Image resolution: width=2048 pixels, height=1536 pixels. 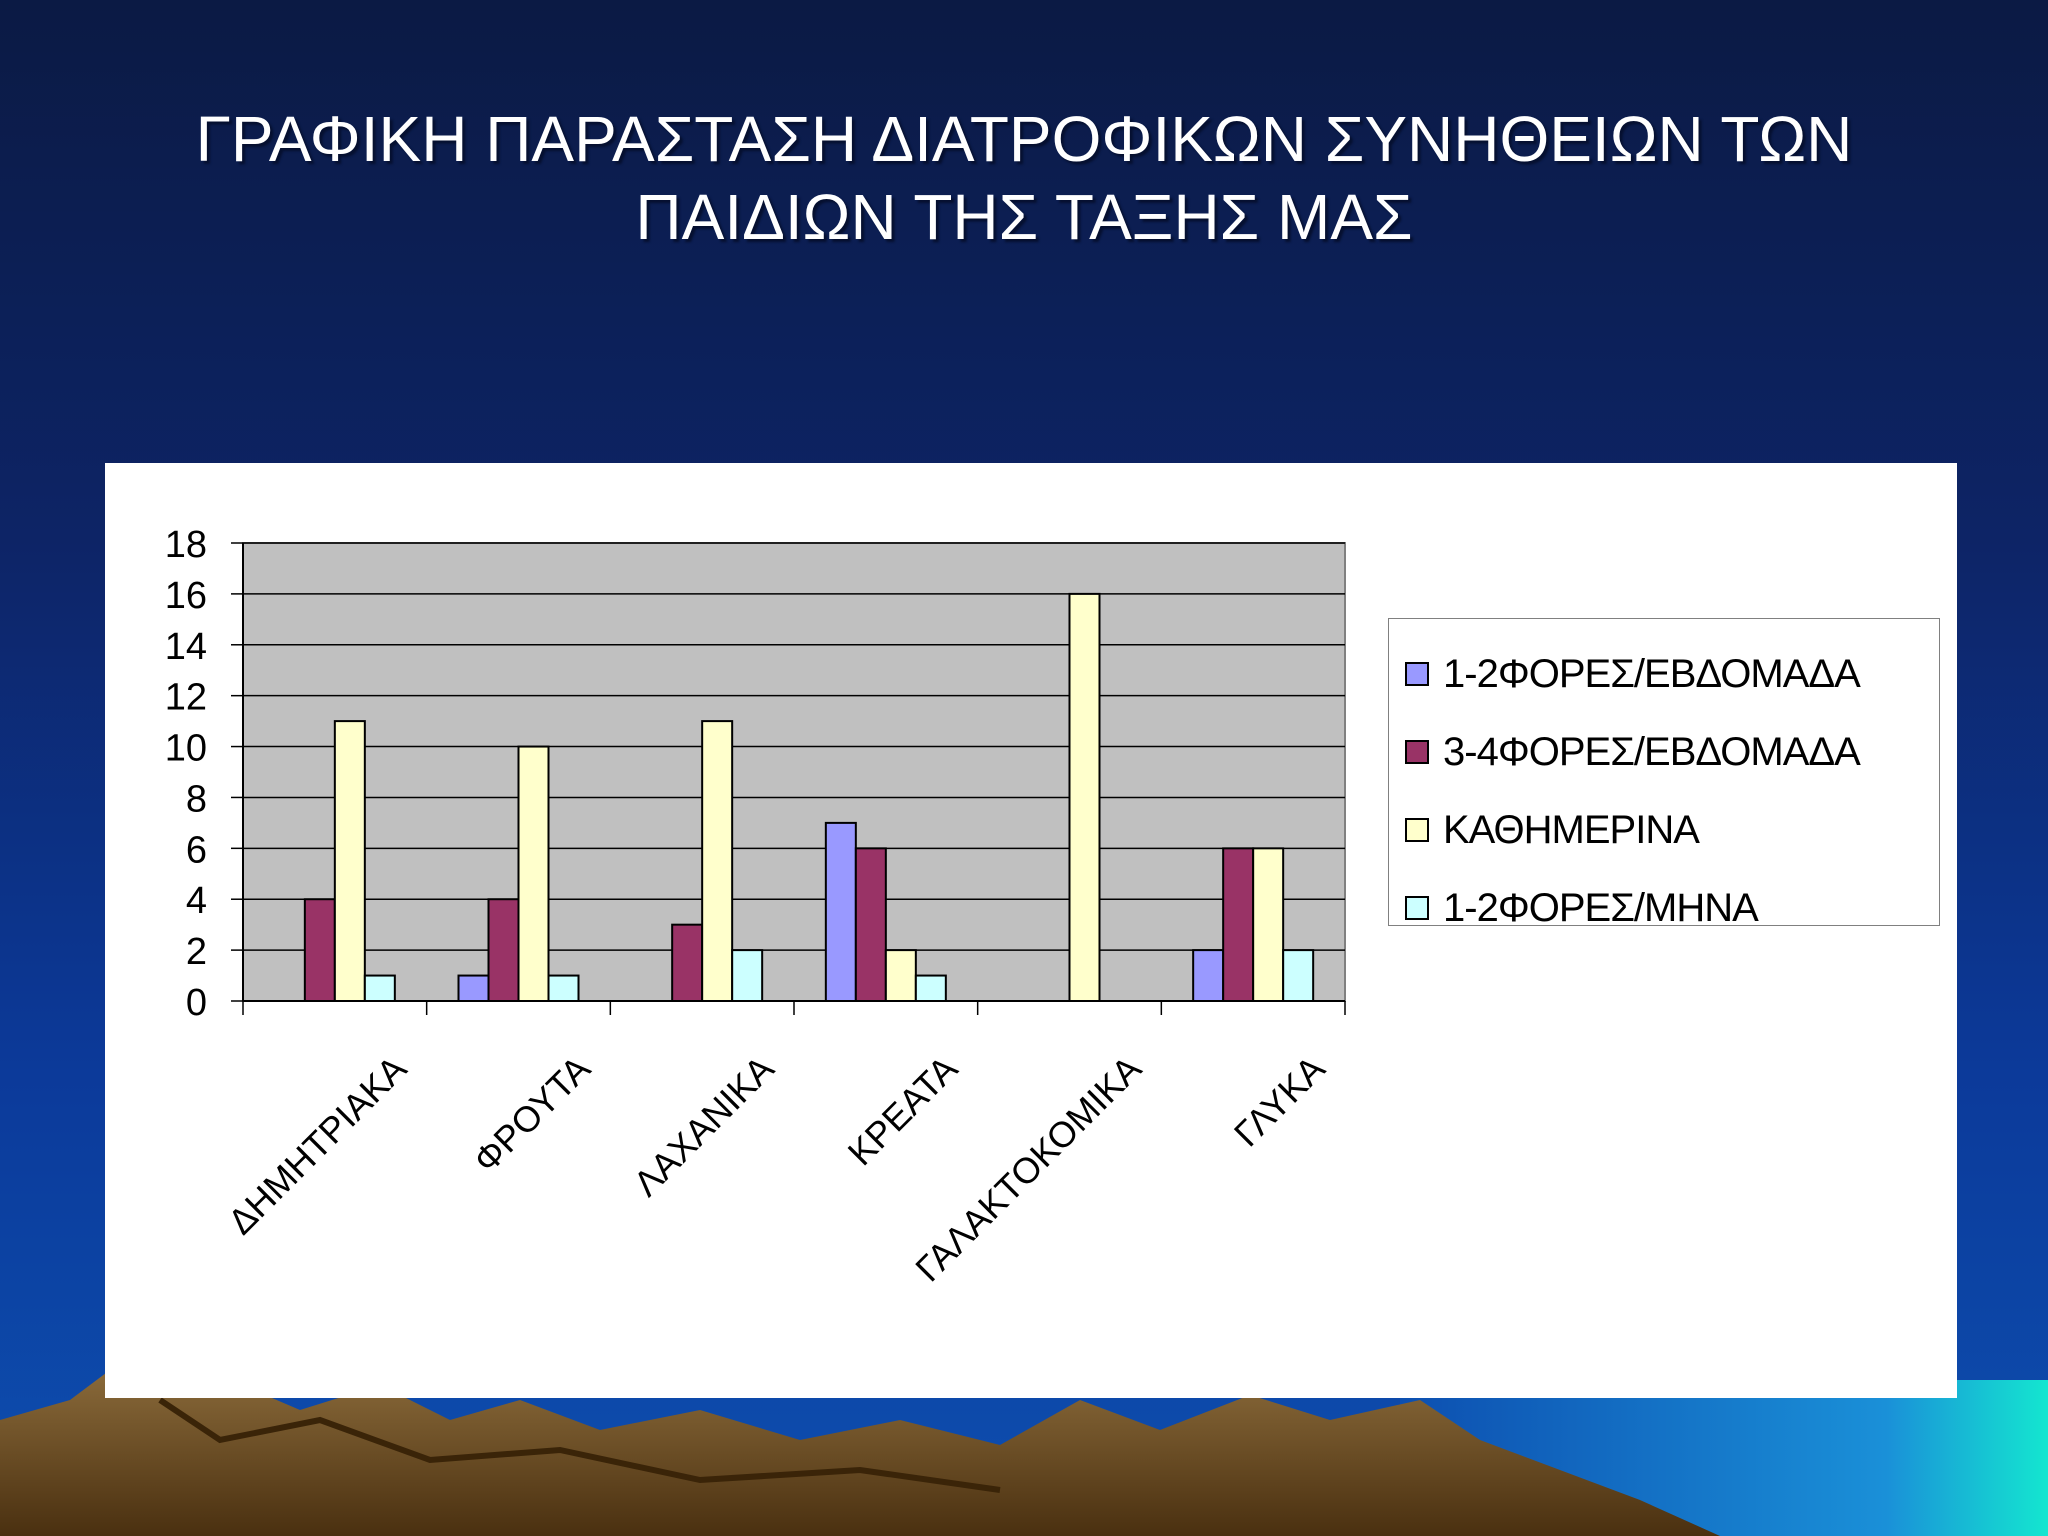 What do you see at coordinates (1652, 673) in the screenshot?
I see `legend-label: 1-2ΦΟΡΕΣ/ΕΒΔΟΜΑΔΑ` at bounding box center [1652, 673].